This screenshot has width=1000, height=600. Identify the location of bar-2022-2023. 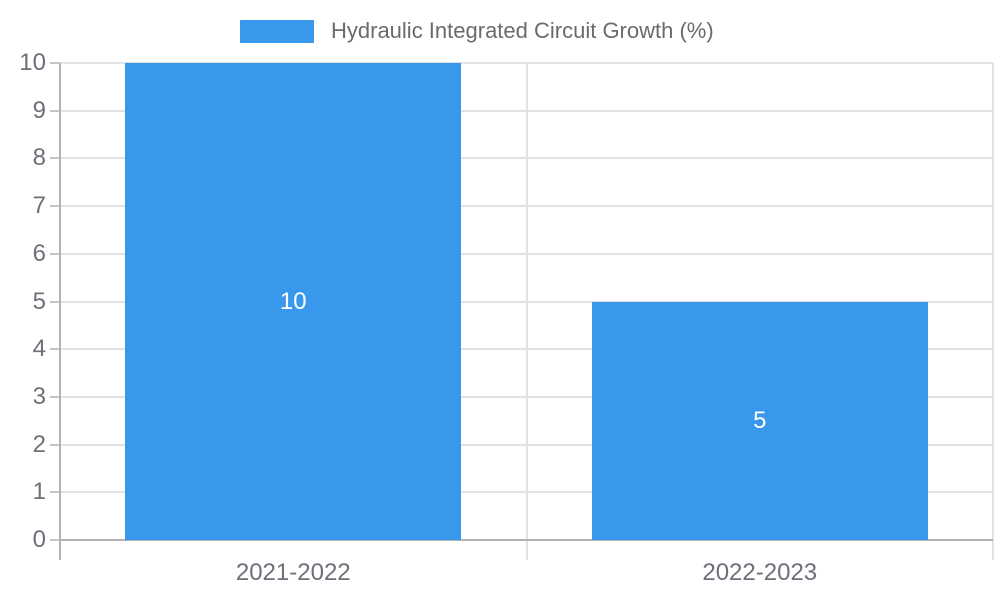
(759, 420).